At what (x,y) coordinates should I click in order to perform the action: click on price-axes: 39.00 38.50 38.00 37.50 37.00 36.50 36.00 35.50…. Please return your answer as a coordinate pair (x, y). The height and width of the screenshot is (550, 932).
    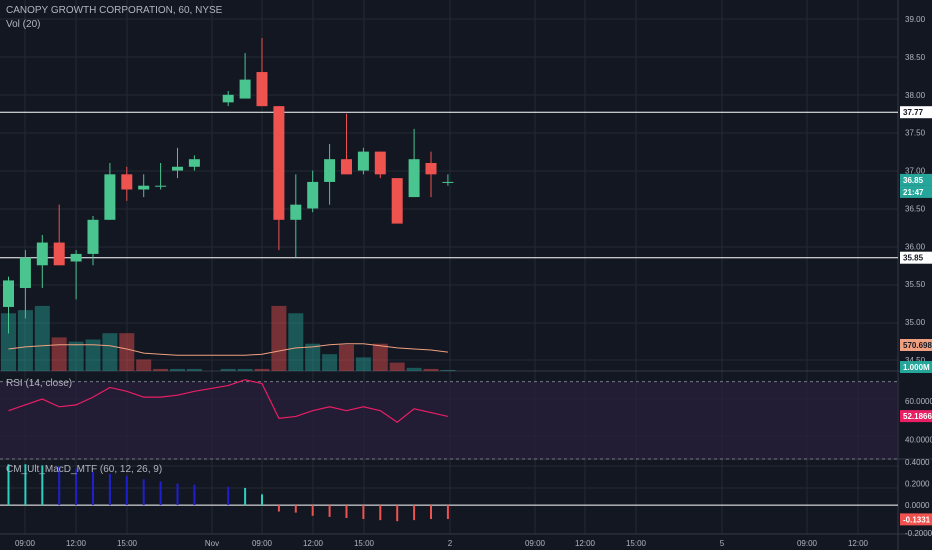
    Looking at the image, I should click on (918, 262).